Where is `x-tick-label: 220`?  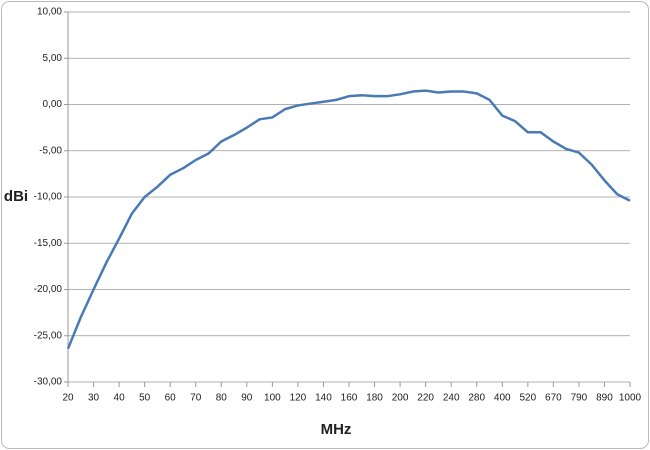 x-tick-label: 220 is located at coordinates (425, 398).